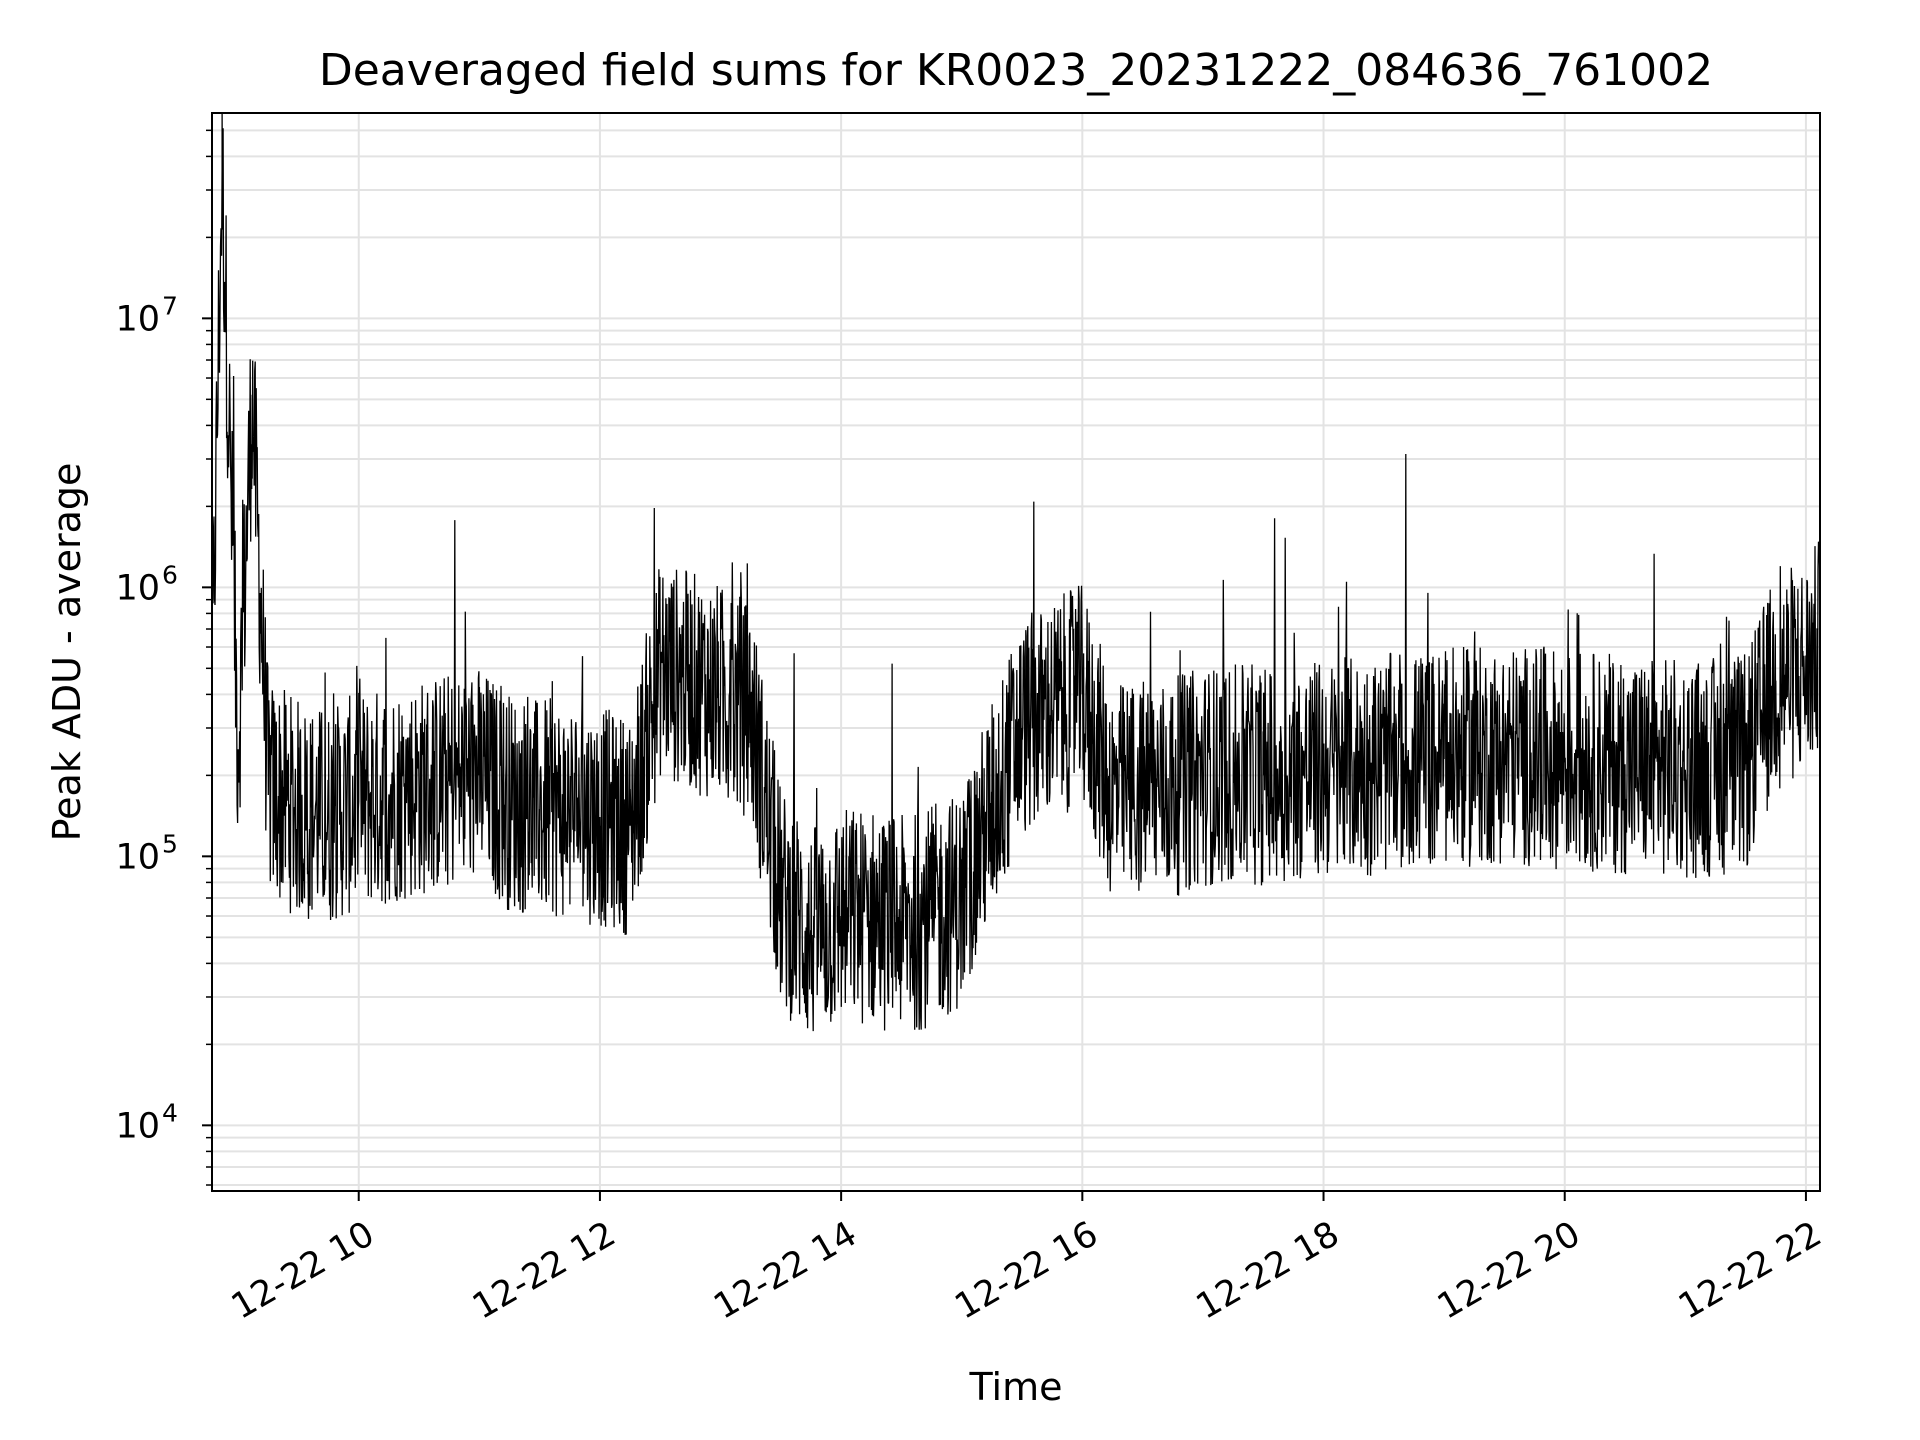 The image size is (1920, 1440). What do you see at coordinates (170, 574) in the screenshot?
I see `y-tick-exponent: 6` at bounding box center [170, 574].